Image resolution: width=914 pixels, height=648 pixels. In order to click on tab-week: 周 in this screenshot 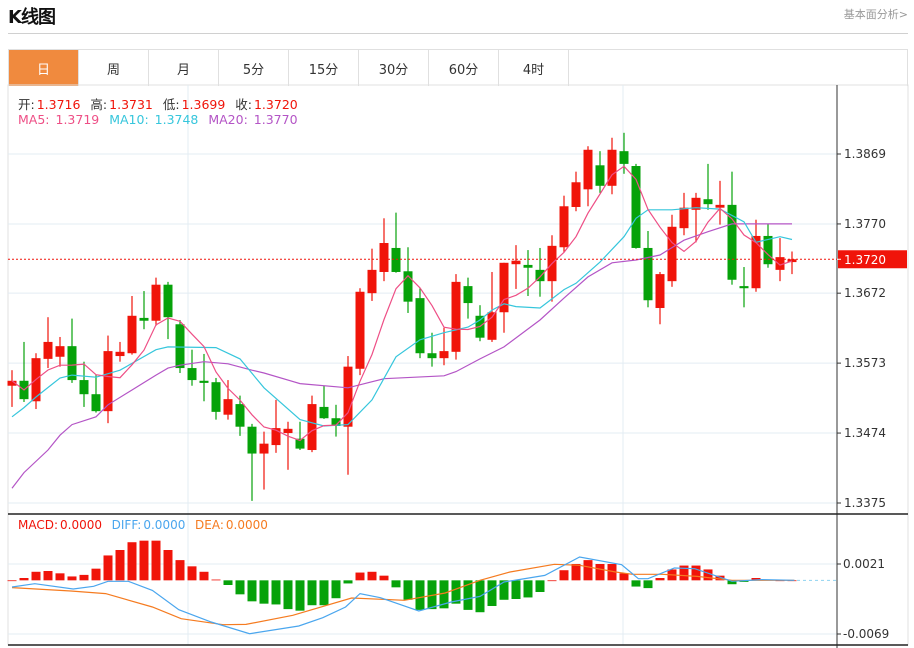, I will do `click(114, 68)`.